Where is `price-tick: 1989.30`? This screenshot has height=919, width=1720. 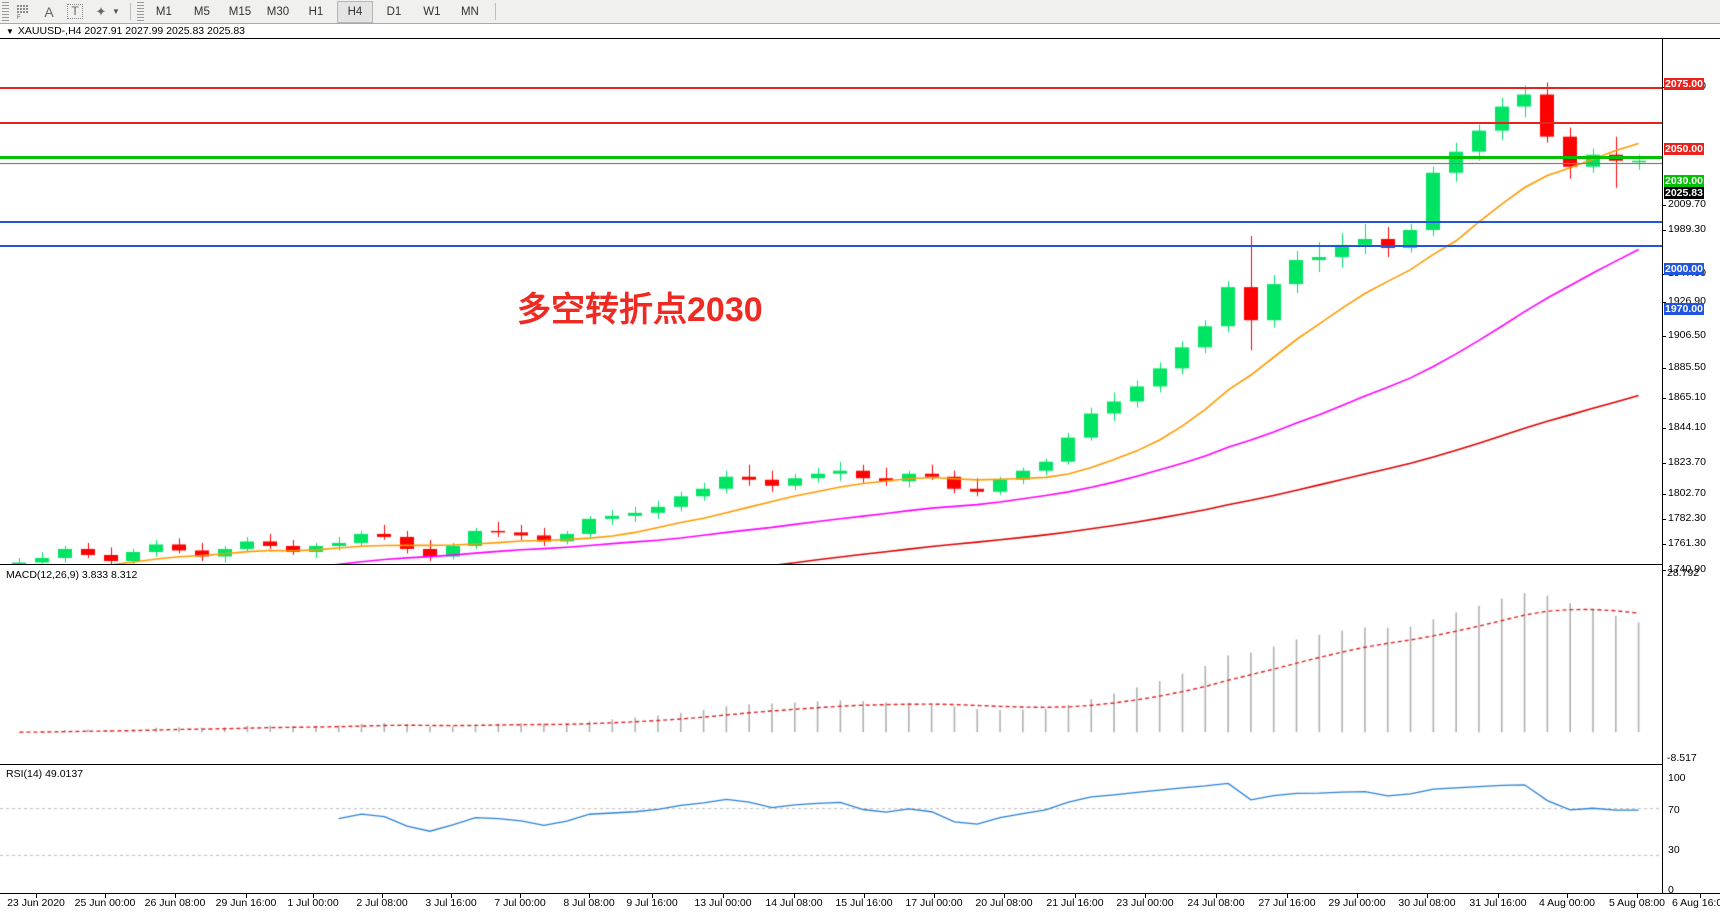 price-tick: 1989.30 is located at coordinates (1684, 229).